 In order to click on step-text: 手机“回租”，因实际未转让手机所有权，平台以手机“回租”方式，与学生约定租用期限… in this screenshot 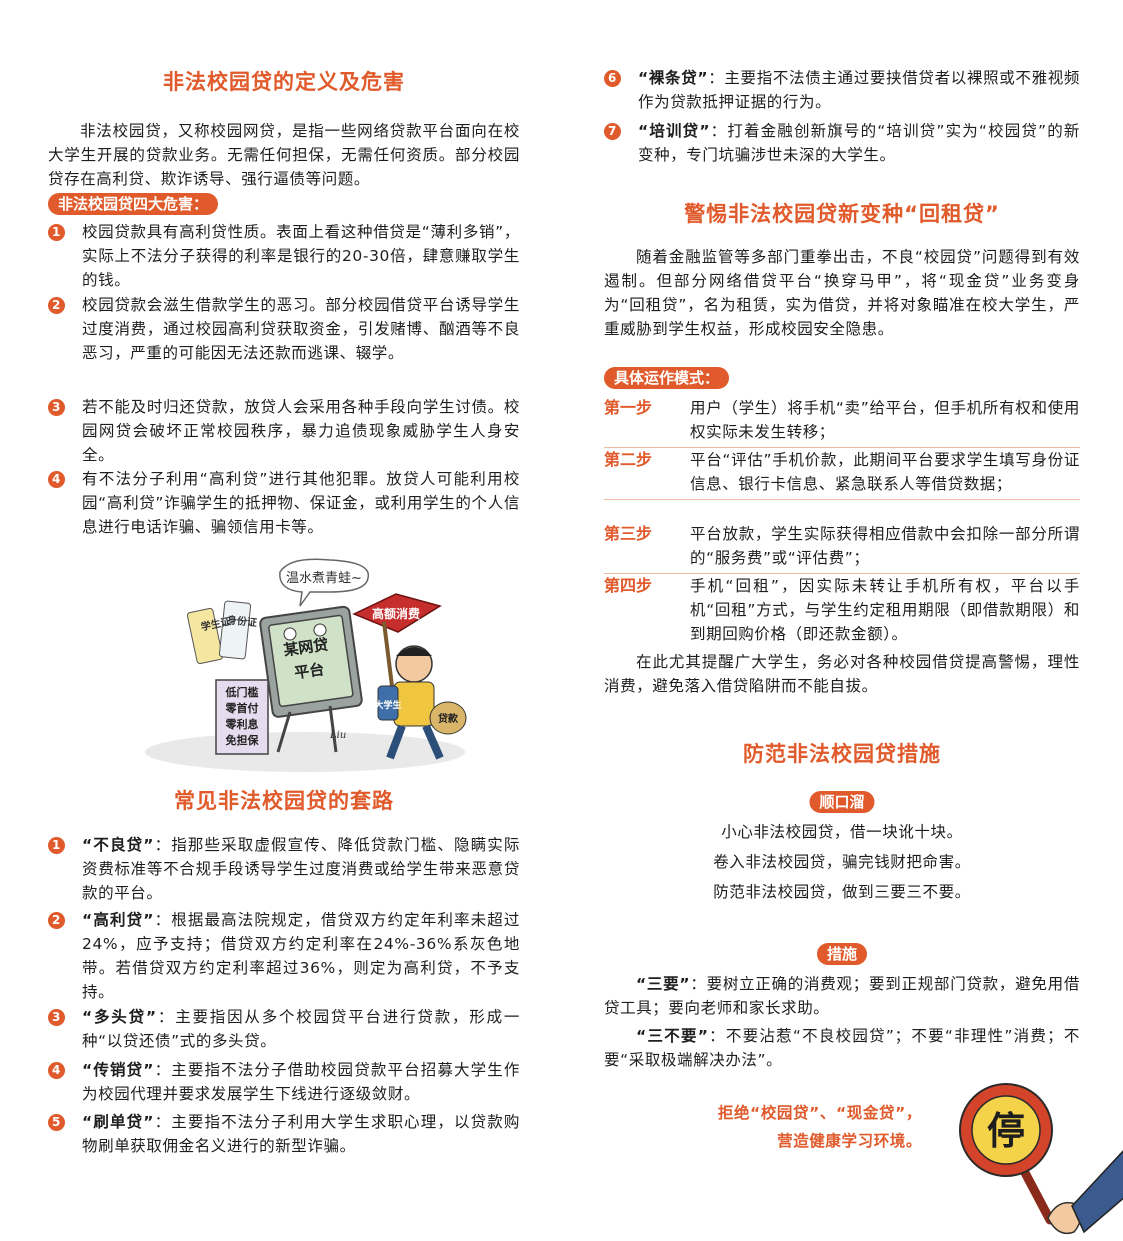, I will do `click(885, 610)`.